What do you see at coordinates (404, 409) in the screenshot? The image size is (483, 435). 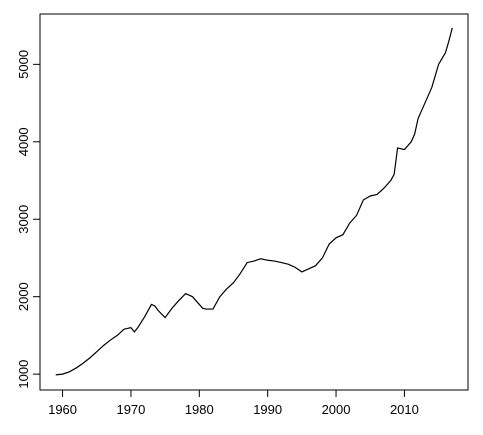 I see `x-tick-label: 2010` at bounding box center [404, 409].